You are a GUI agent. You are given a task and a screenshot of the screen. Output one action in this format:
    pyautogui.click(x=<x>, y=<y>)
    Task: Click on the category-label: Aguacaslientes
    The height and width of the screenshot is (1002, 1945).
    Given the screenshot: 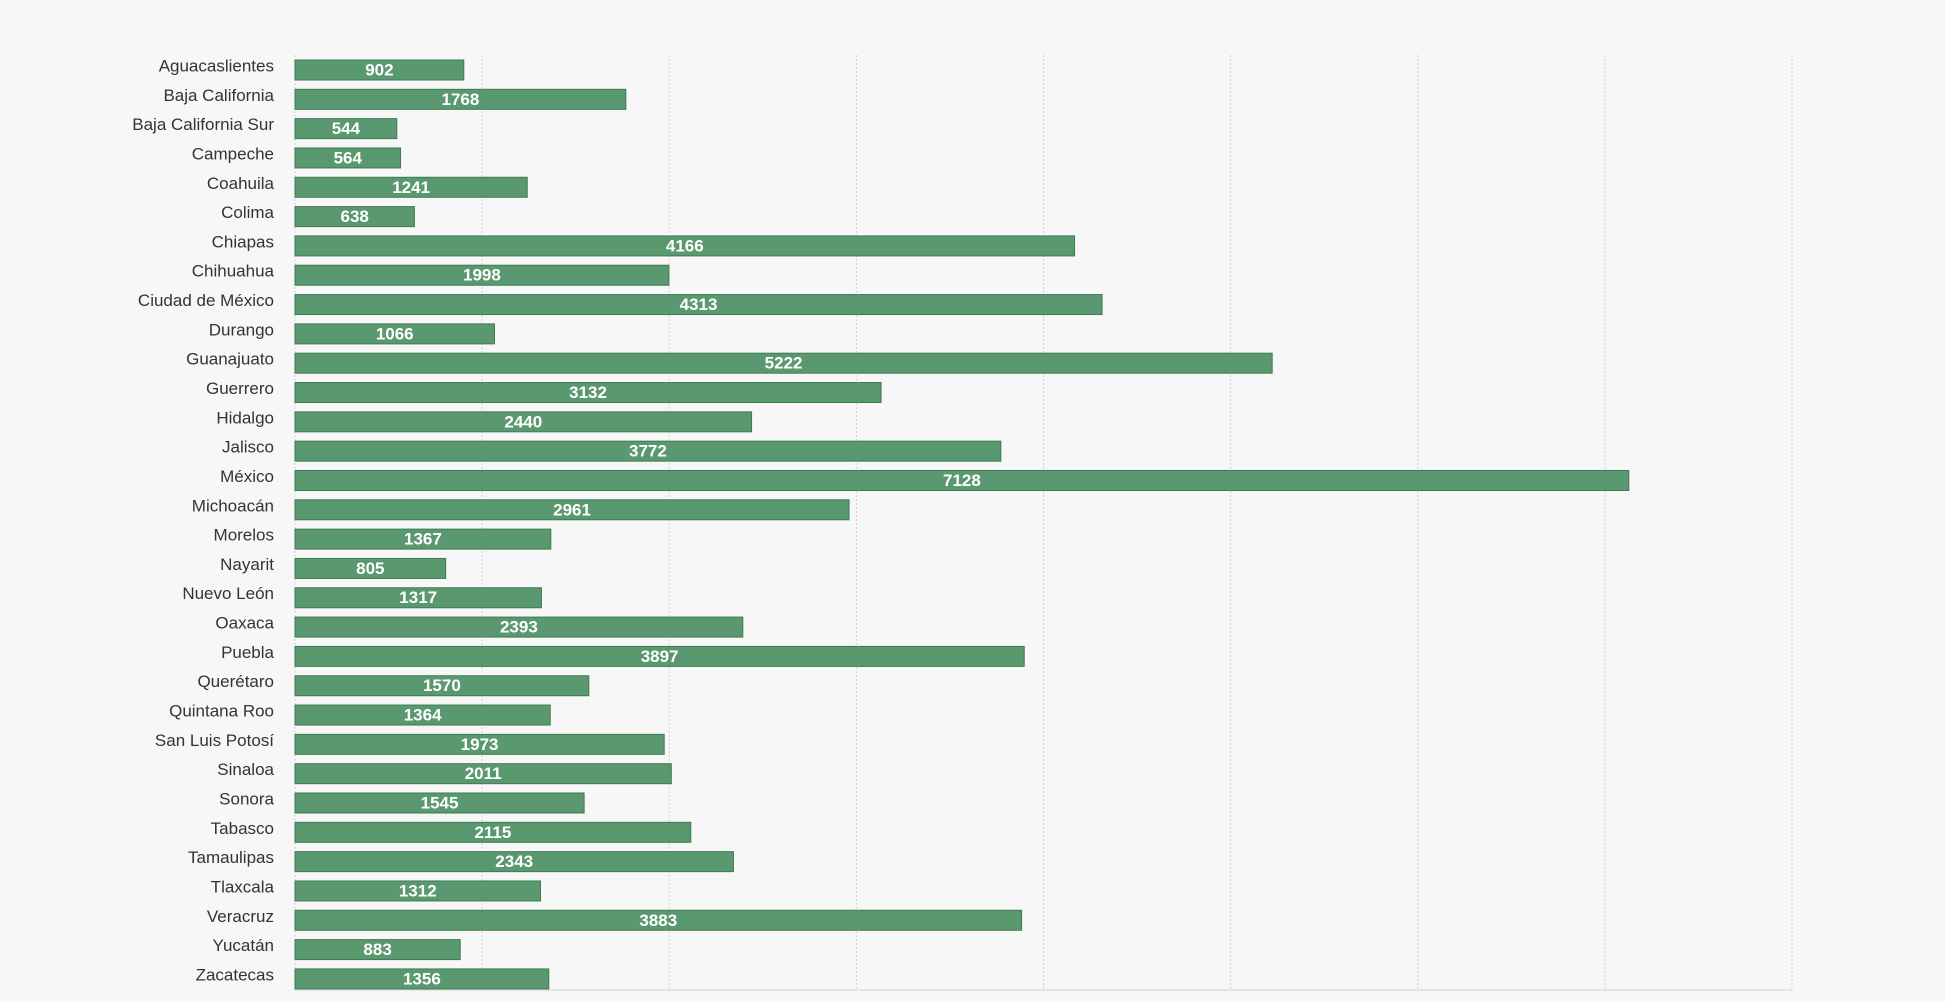 What is the action you would take?
    pyautogui.click(x=216, y=65)
    